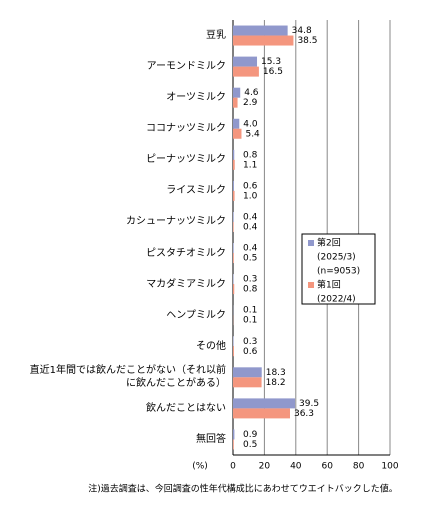 The image size is (426, 514). I want to click on y-tick-label: 直近1年間では飲んだことがない（それ以前に飲んだことがある）, so click(127, 377).